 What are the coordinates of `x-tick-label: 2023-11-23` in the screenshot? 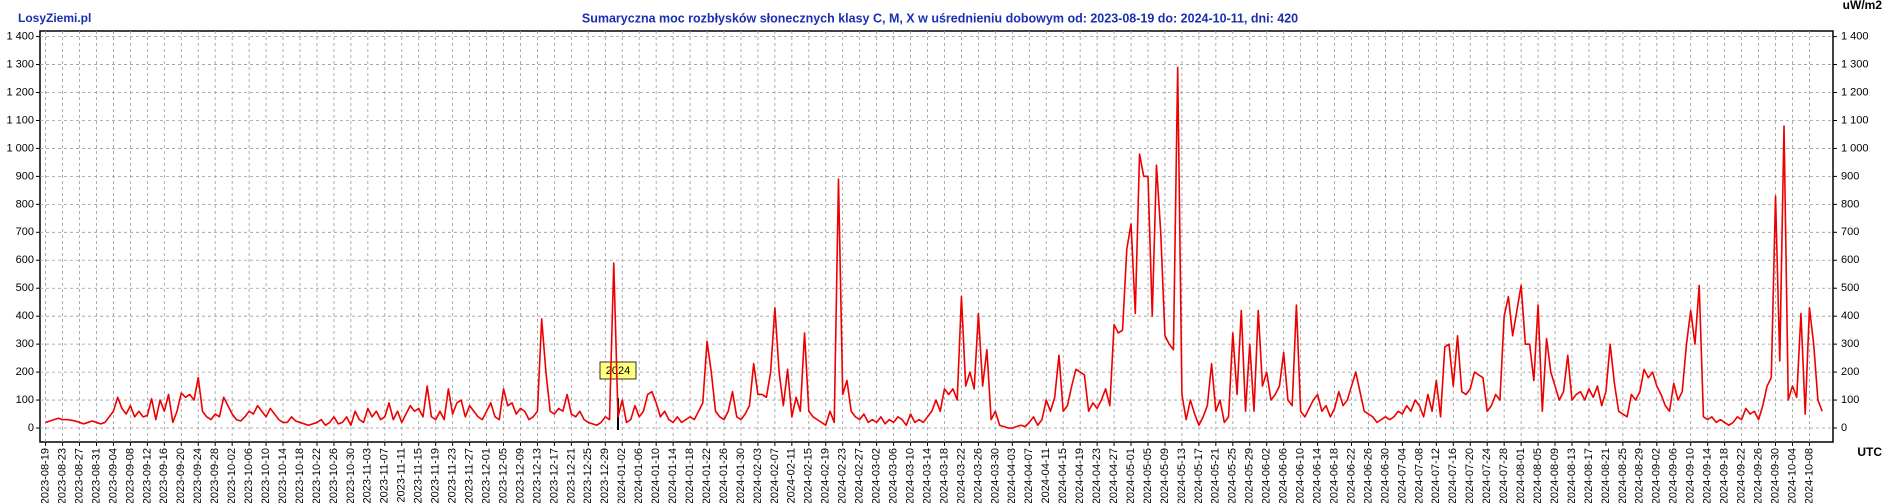 It's located at (453, 475).